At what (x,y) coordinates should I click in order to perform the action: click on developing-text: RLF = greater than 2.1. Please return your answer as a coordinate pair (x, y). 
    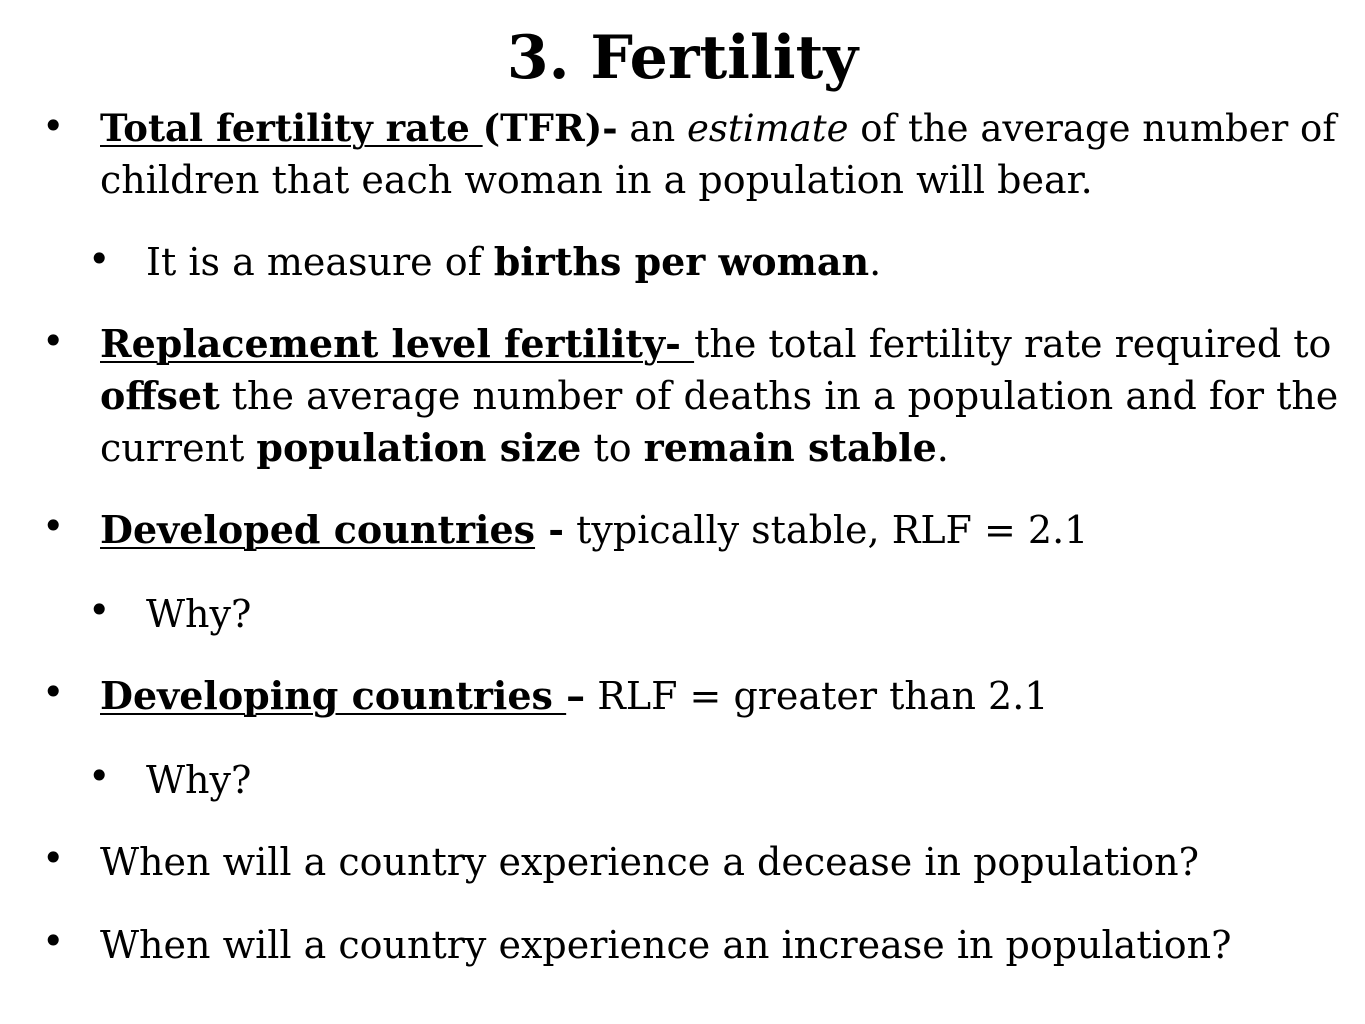
    Looking at the image, I should click on (817, 696).